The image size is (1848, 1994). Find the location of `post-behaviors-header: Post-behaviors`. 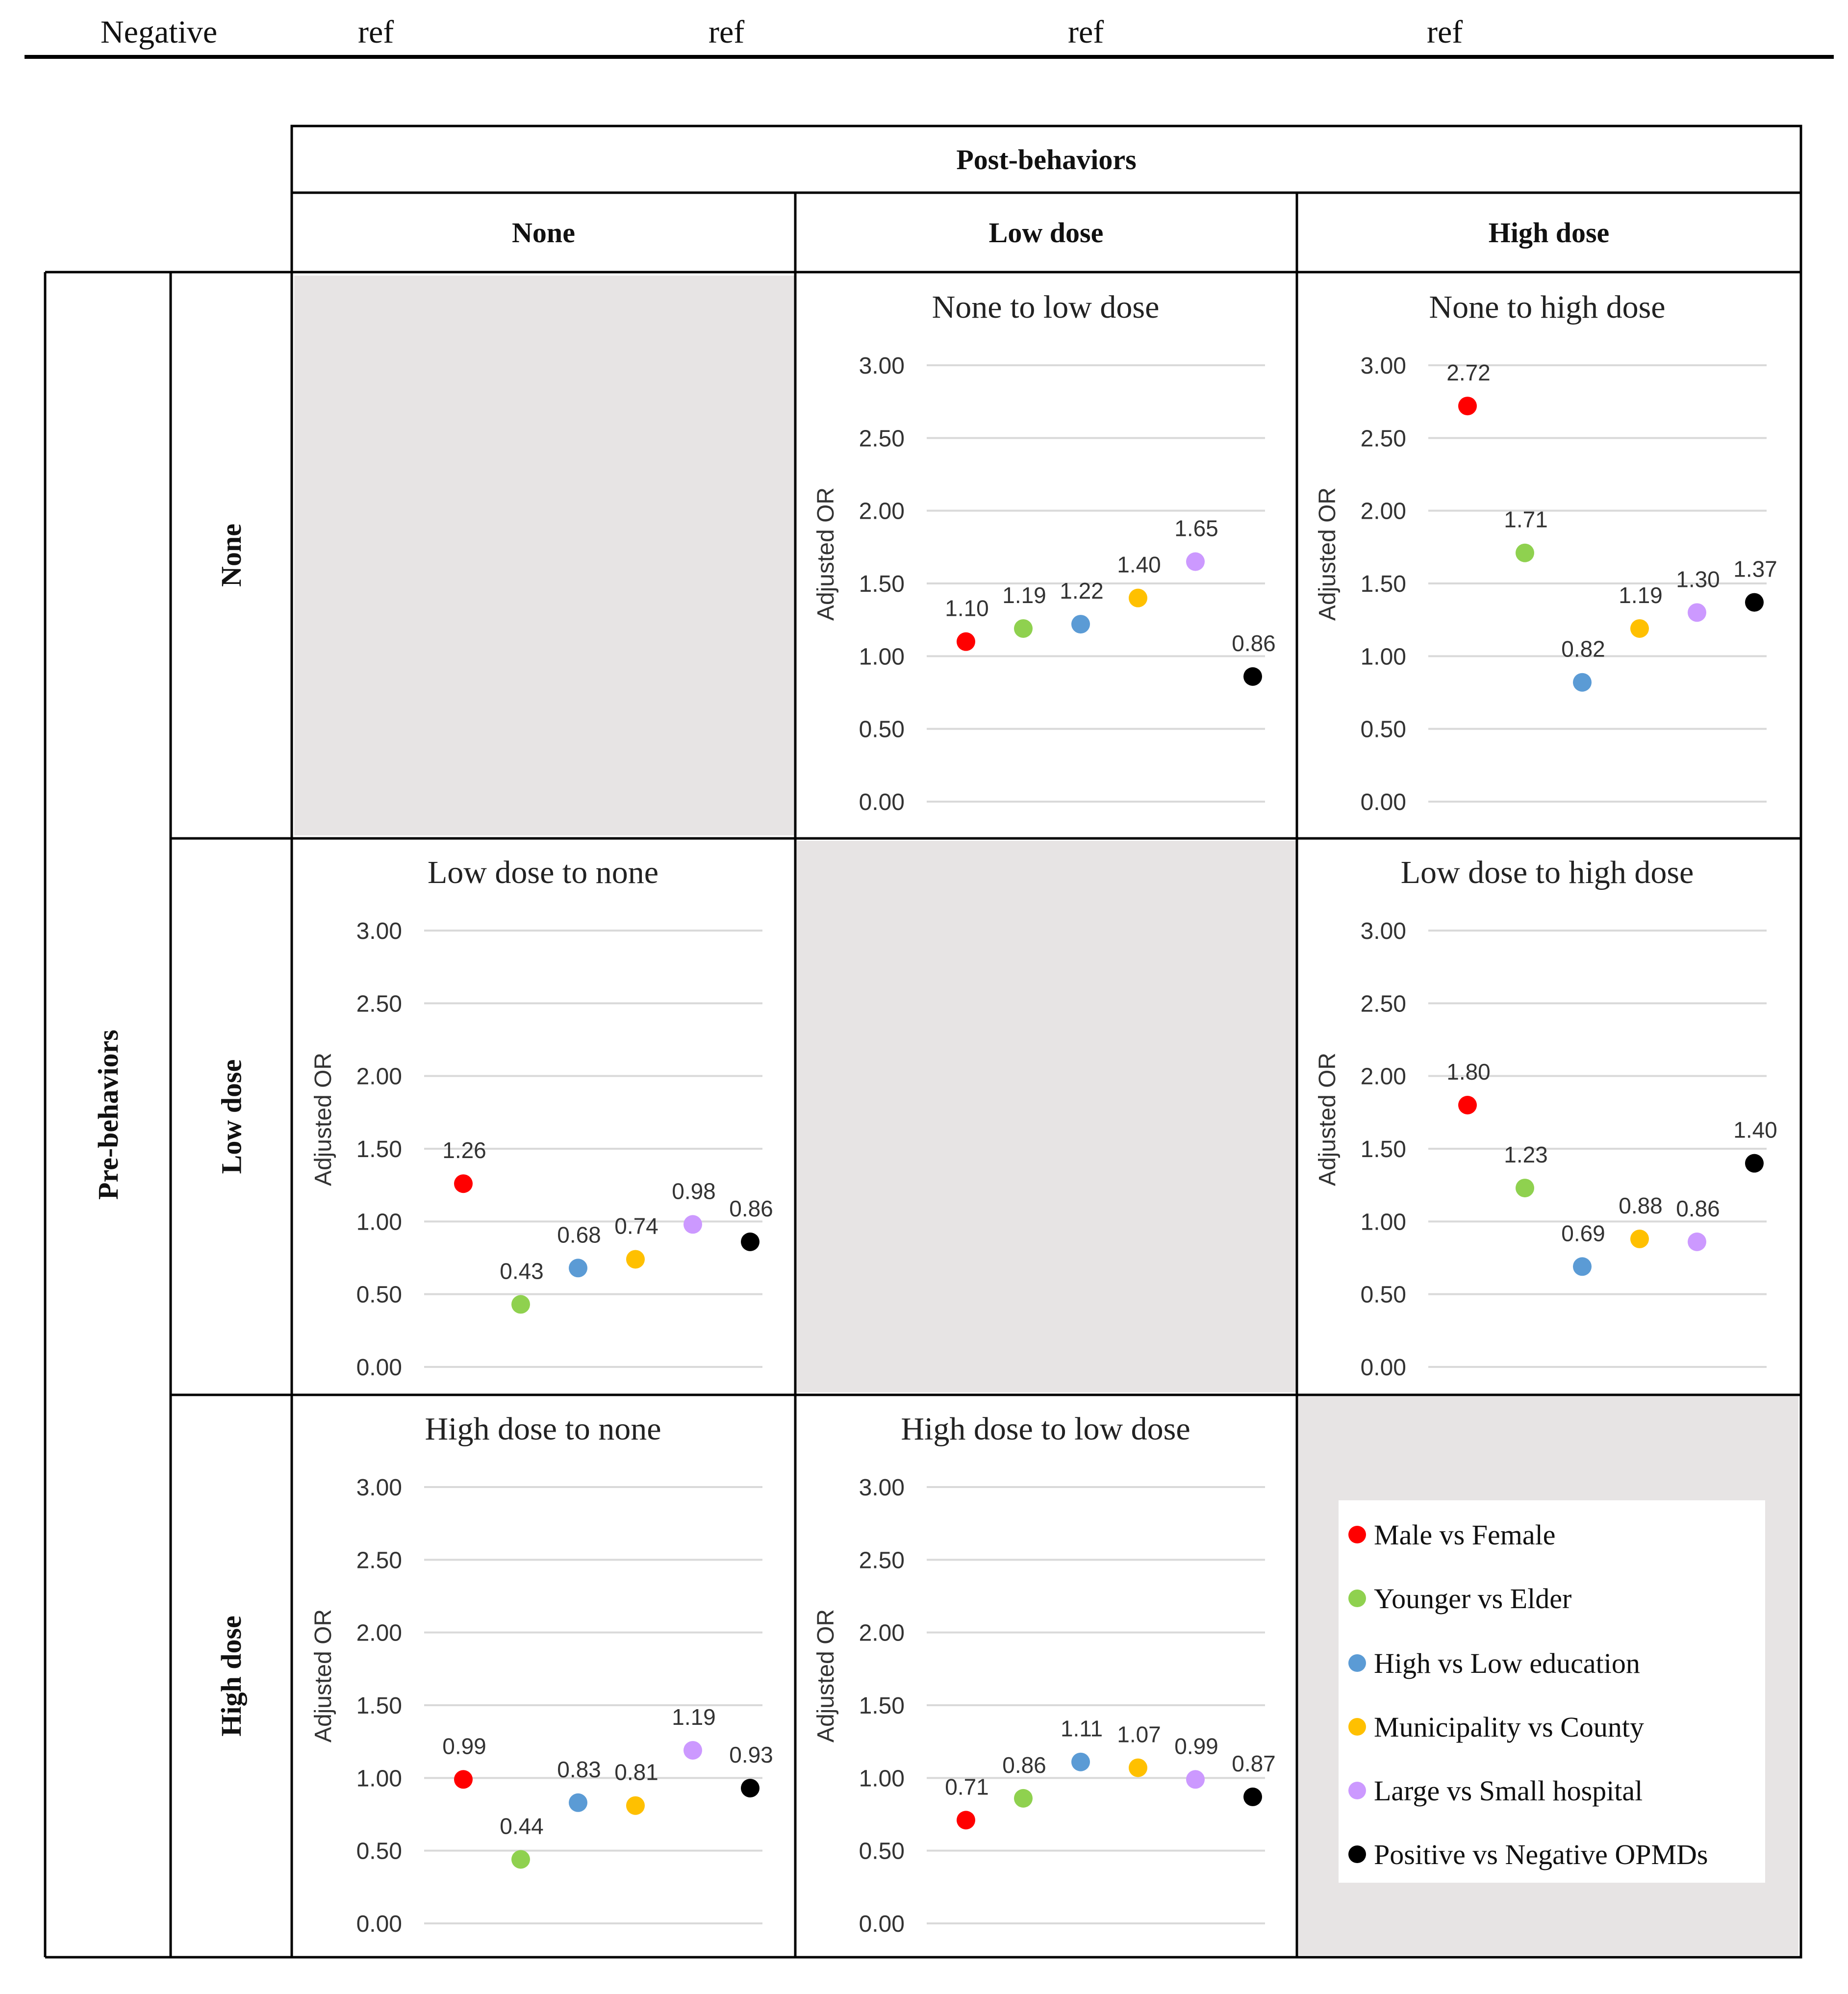

post-behaviors-header: Post-behaviors is located at coordinates (1046, 159).